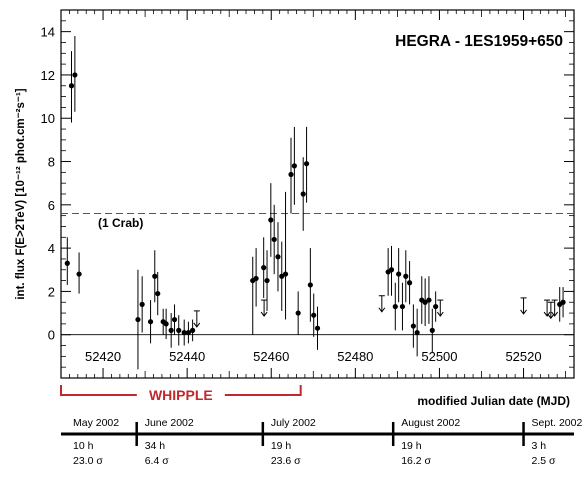  Describe the element at coordinates (21, 193) in the screenshot. I see `y-axis-label: int. flux F(E>2TeV) [10⁻¹² phot.cm⁻²s⁻¹]` at that location.